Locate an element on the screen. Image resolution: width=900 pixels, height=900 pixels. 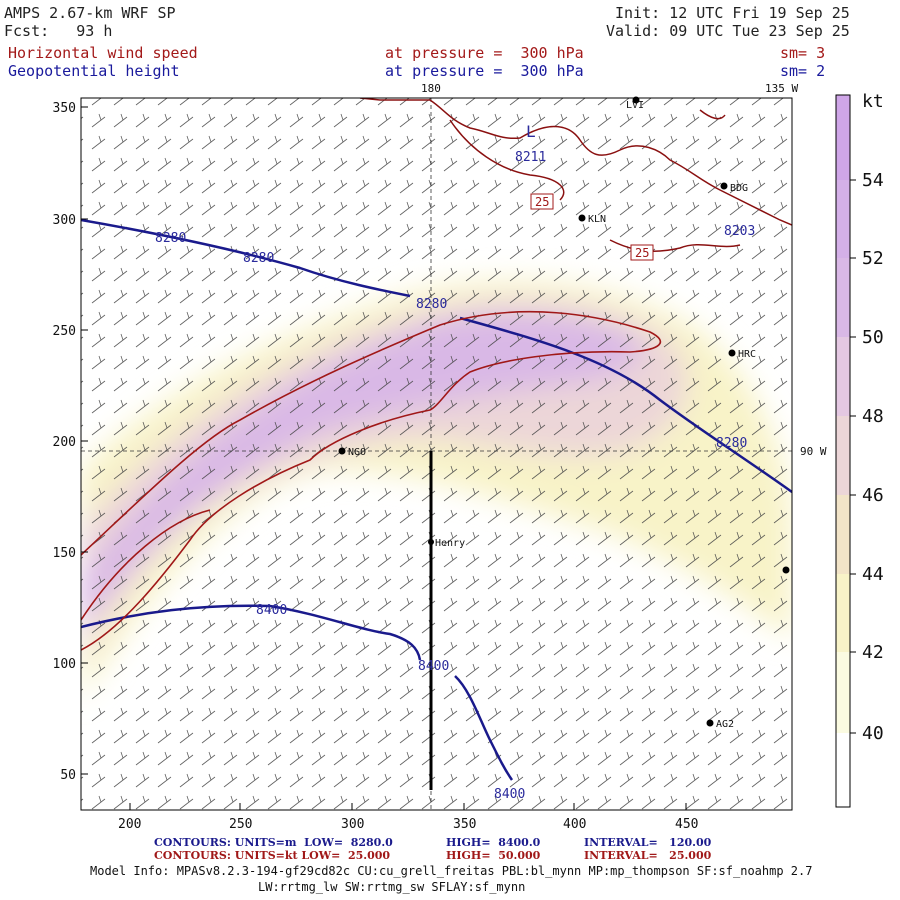
cb-label-54: 54 is located at coordinates (873, 180).